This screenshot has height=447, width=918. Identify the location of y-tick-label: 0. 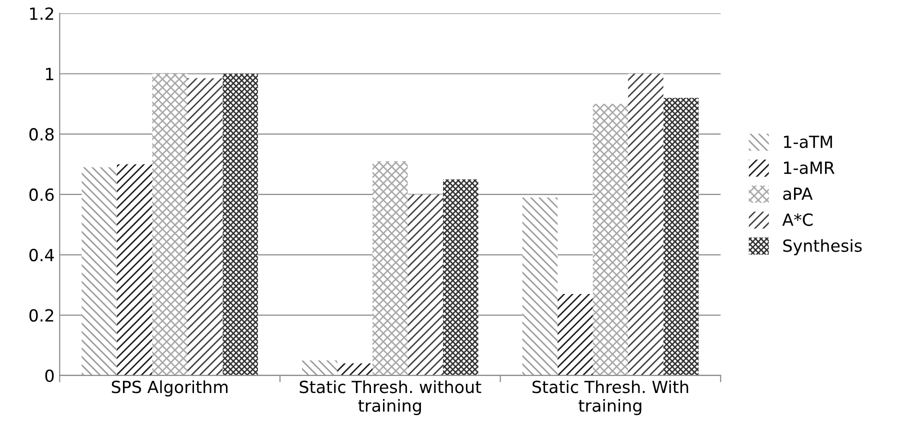
(49, 375).